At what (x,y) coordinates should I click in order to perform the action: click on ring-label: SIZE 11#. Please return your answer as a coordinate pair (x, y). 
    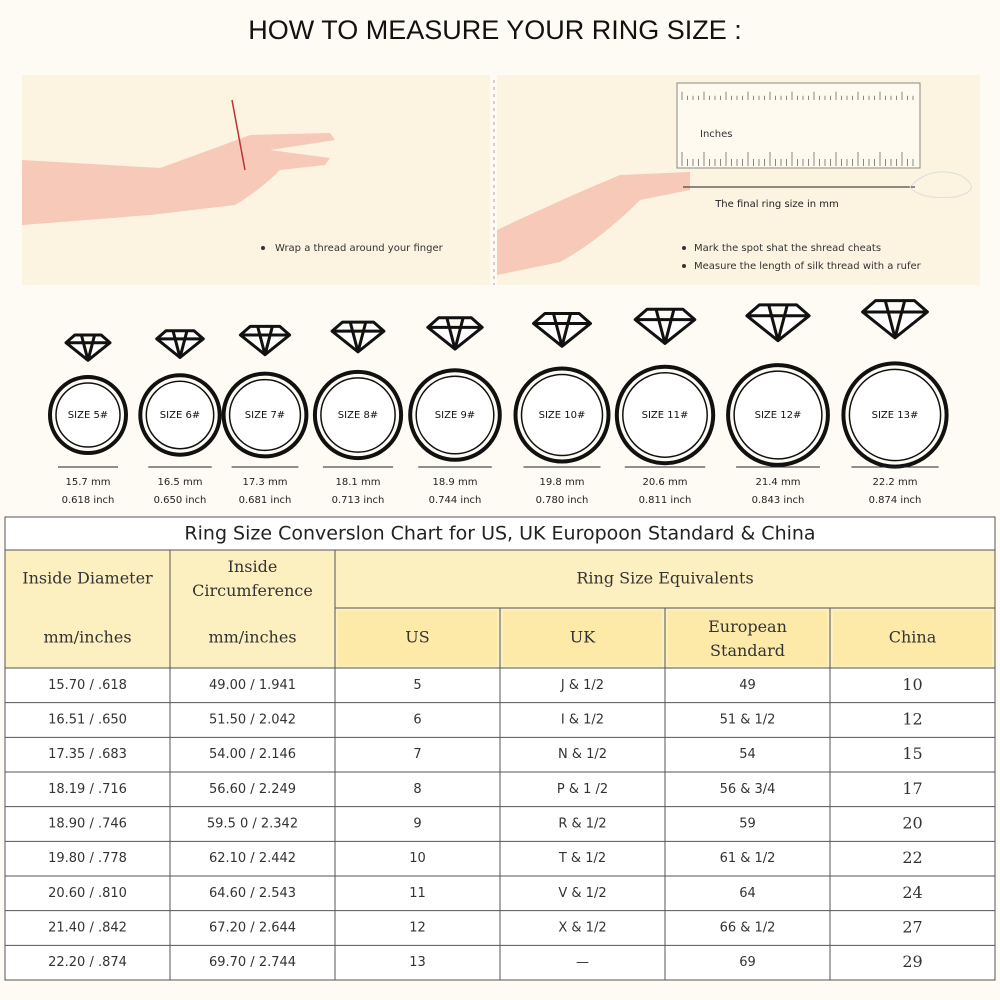
    Looking at the image, I should click on (665, 415).